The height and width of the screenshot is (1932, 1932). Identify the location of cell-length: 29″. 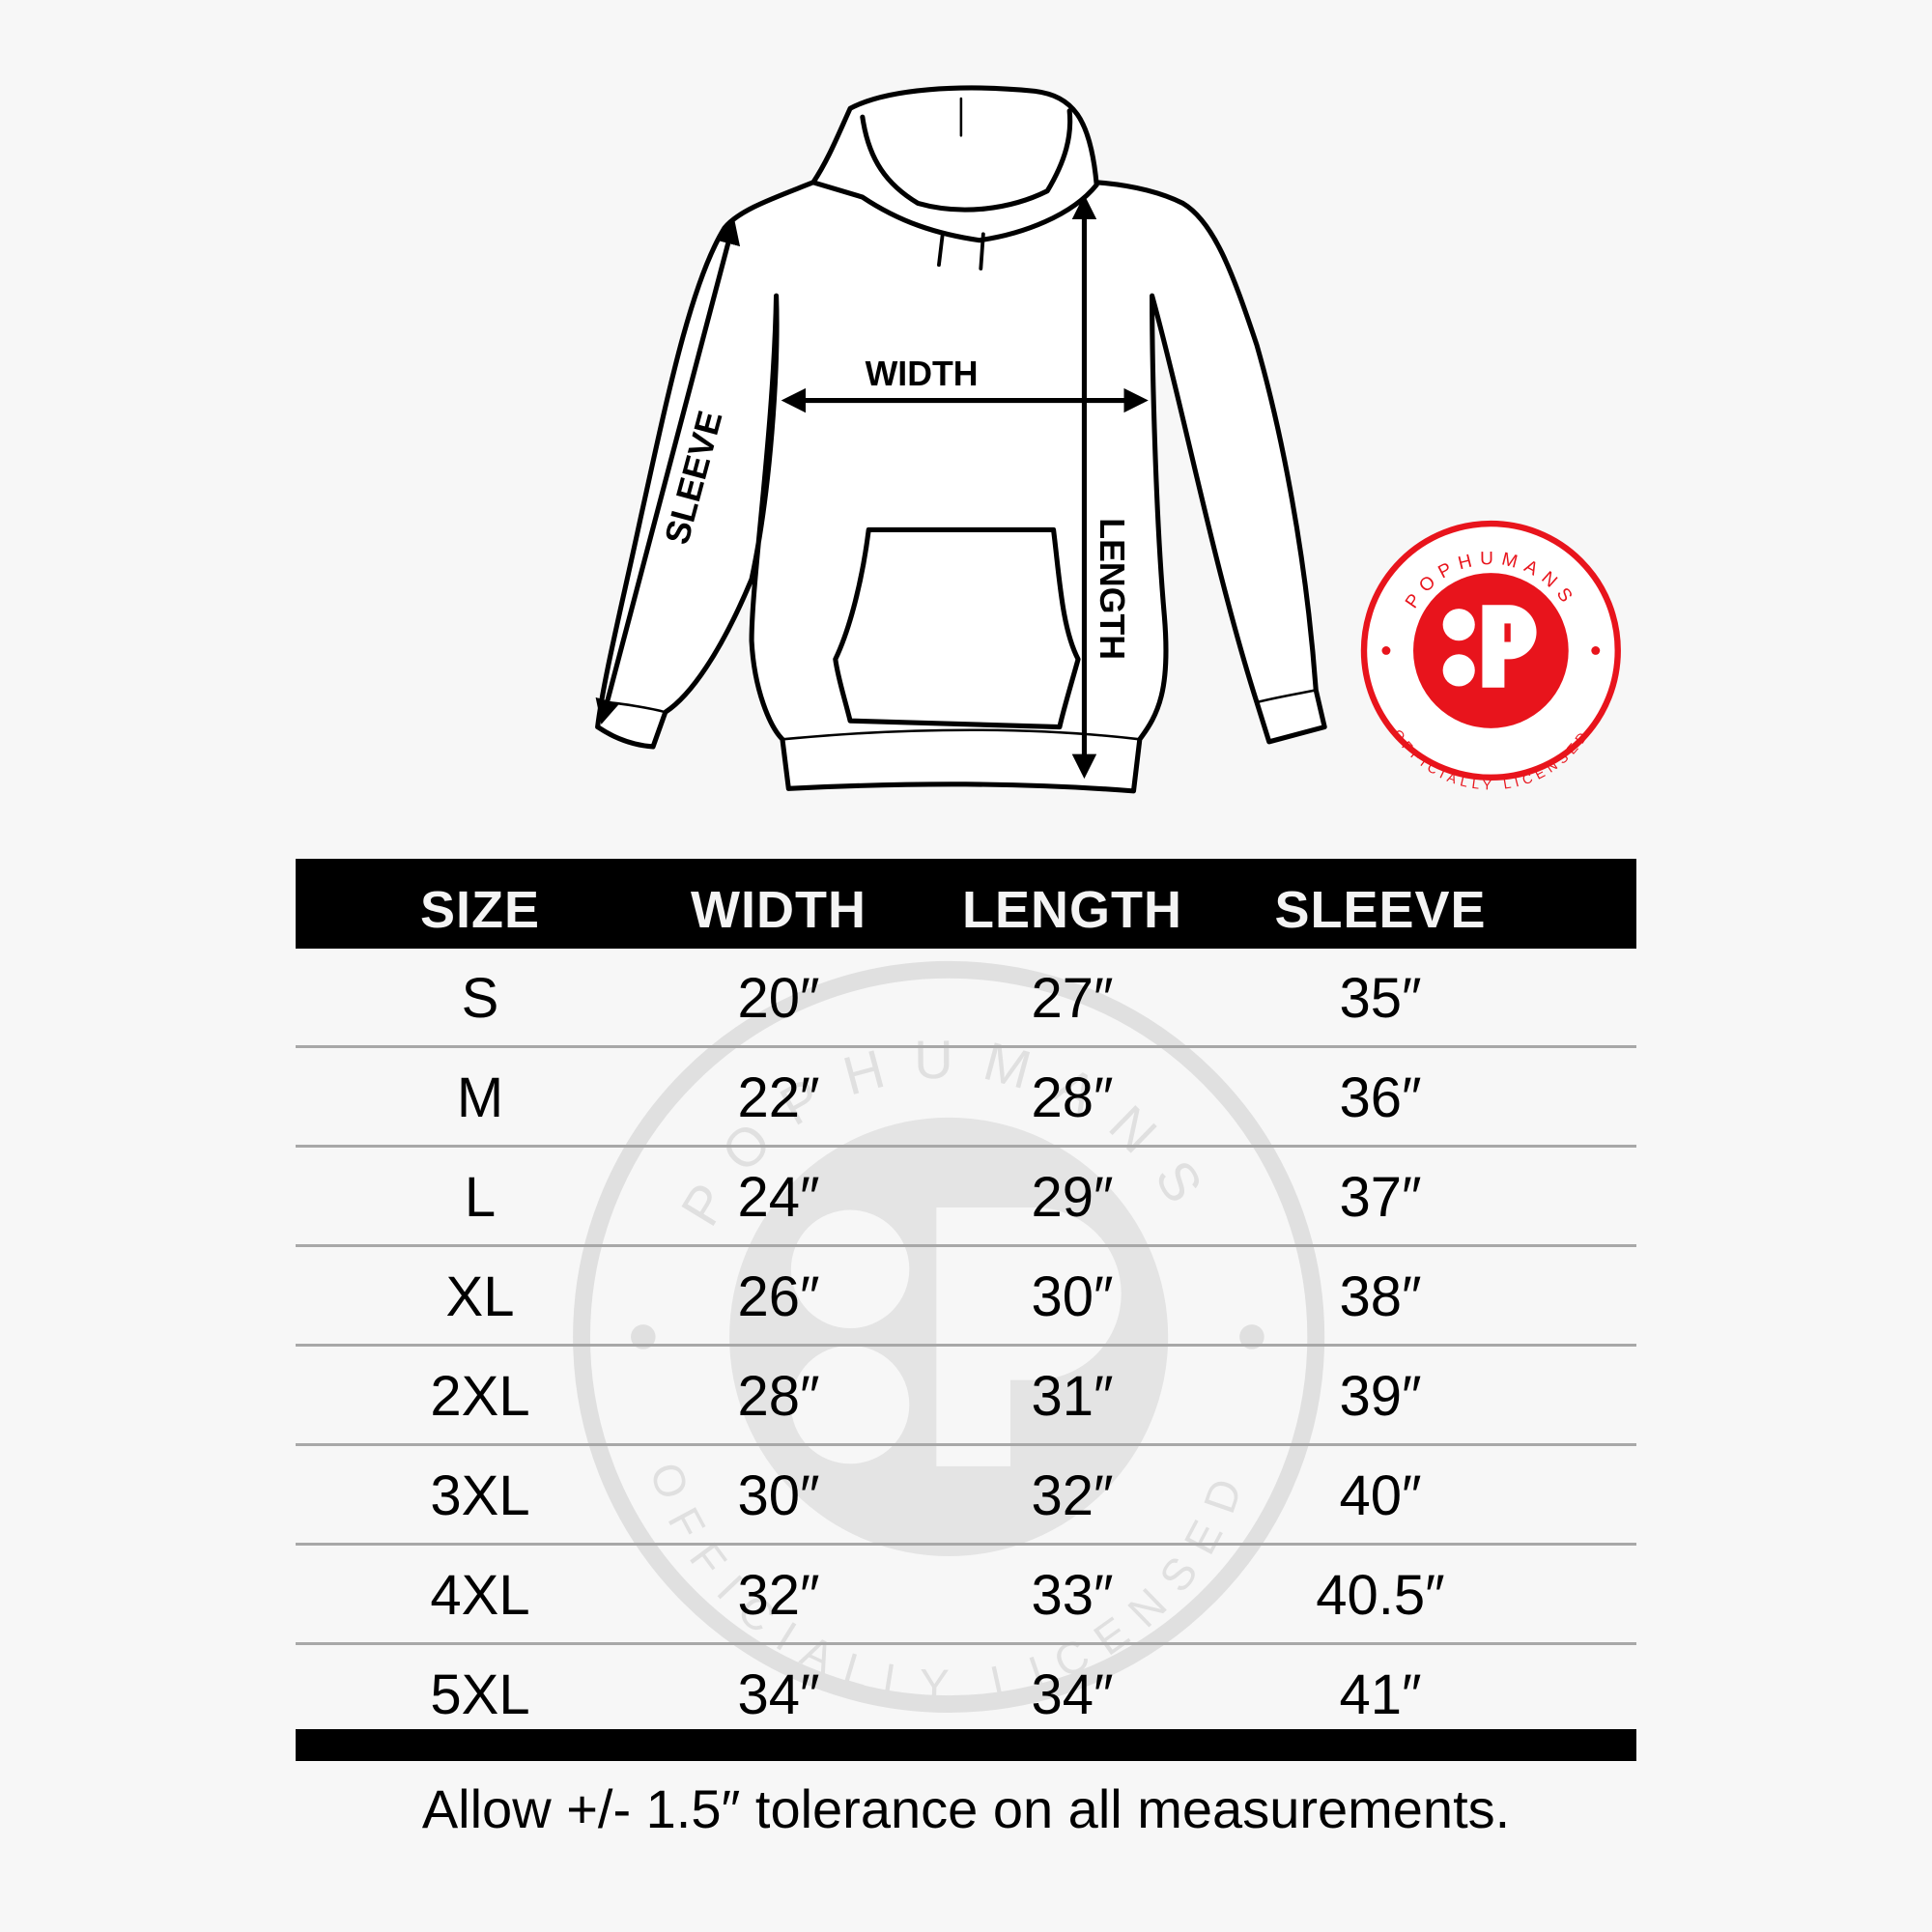
(1072, 1197).